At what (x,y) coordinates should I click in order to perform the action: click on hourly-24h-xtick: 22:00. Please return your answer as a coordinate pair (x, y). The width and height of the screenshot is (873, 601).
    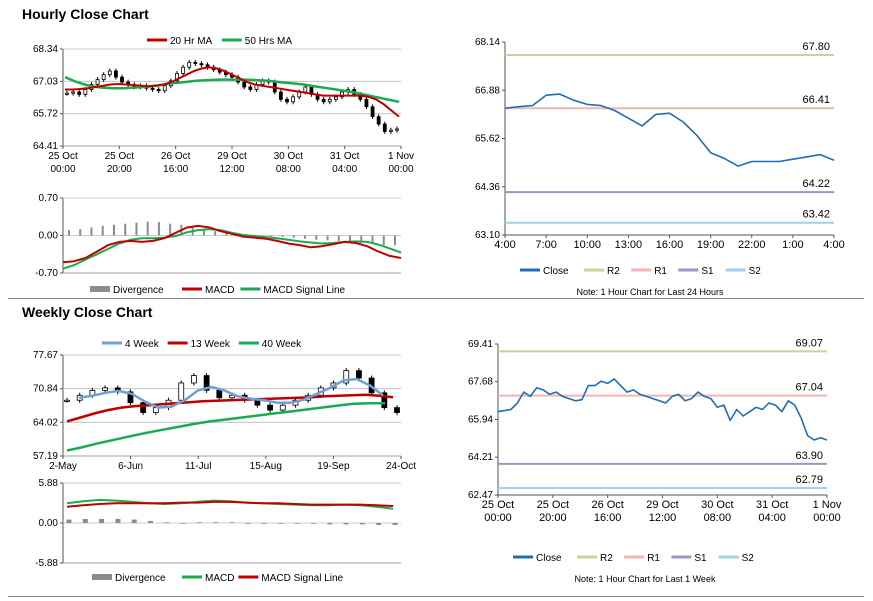
    Looking at the image, I should click on (752, 245).